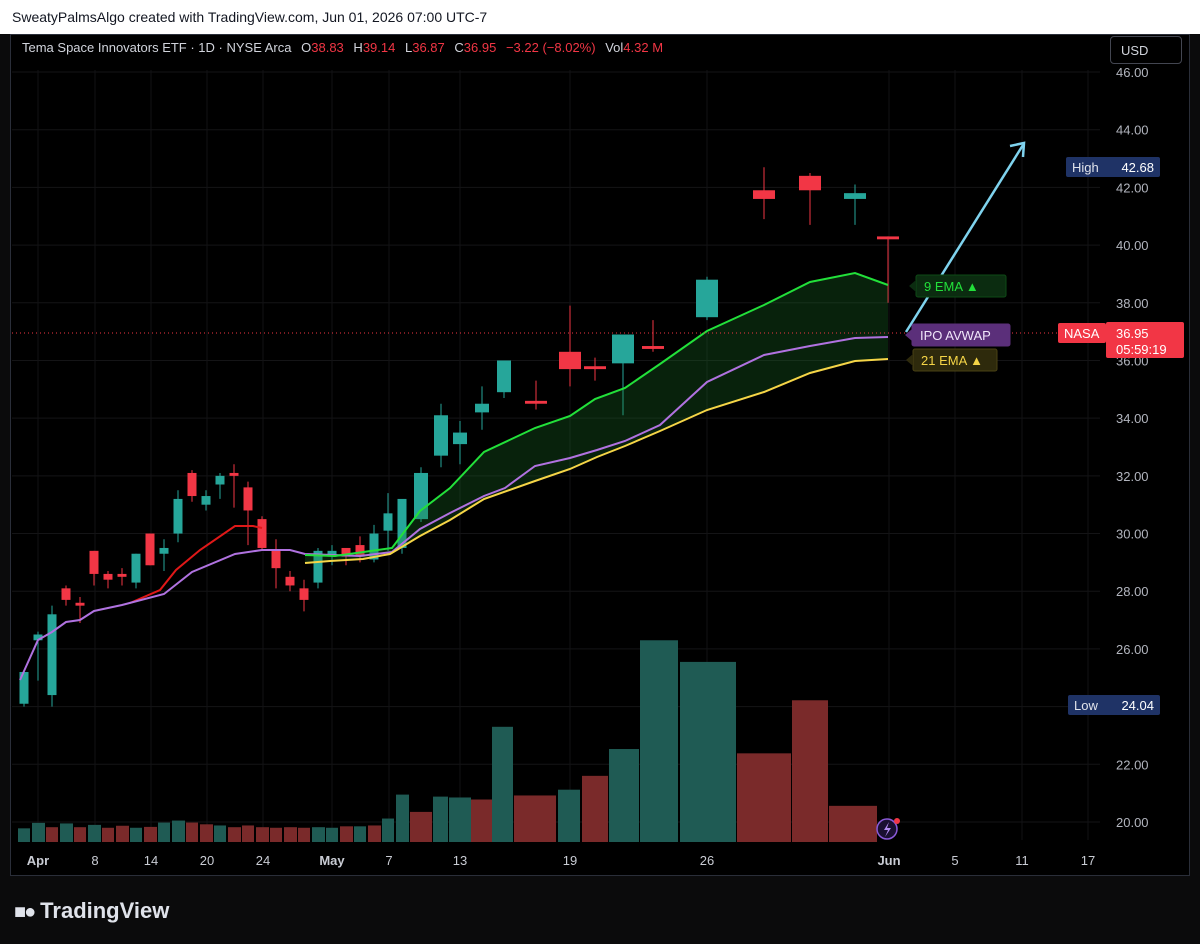  Describe the element at coordinates (596, 414) in the screenshot. I see `ema9-line` at that location.